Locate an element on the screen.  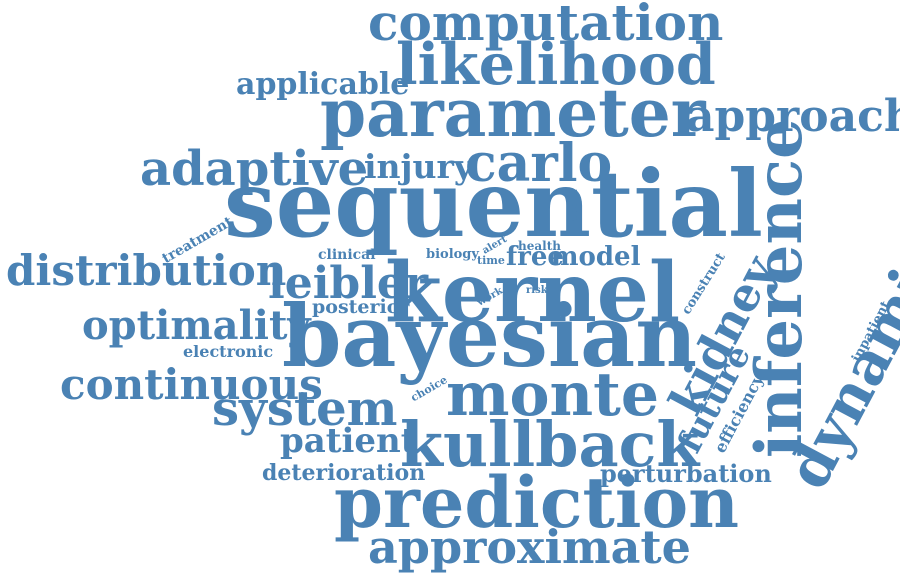
word-applicable: applicable is located at coordinates (323, 84).